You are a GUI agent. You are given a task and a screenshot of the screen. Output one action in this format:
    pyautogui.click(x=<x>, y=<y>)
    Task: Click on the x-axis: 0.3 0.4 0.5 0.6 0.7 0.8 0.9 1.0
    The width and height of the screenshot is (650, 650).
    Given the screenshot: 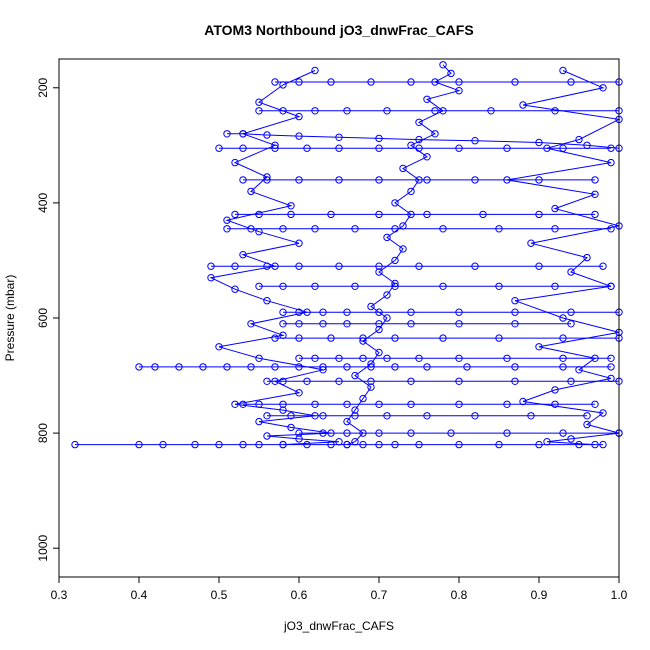 What is the action you would take?
    pyautogui.click(x=339, y=589)
    